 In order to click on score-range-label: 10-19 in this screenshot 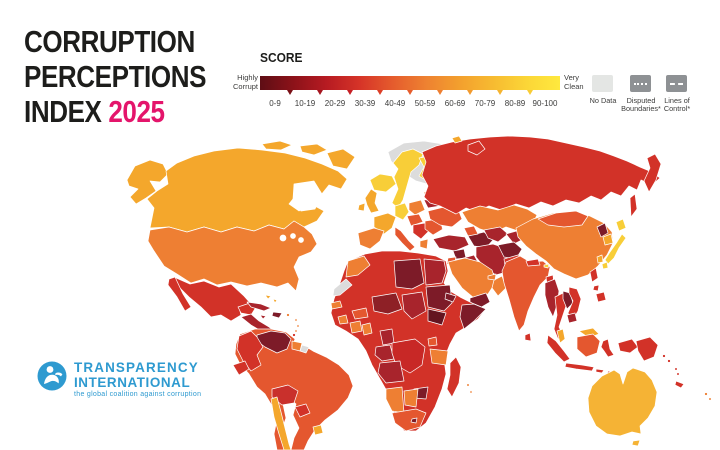, I will do `click(305, 103)`.